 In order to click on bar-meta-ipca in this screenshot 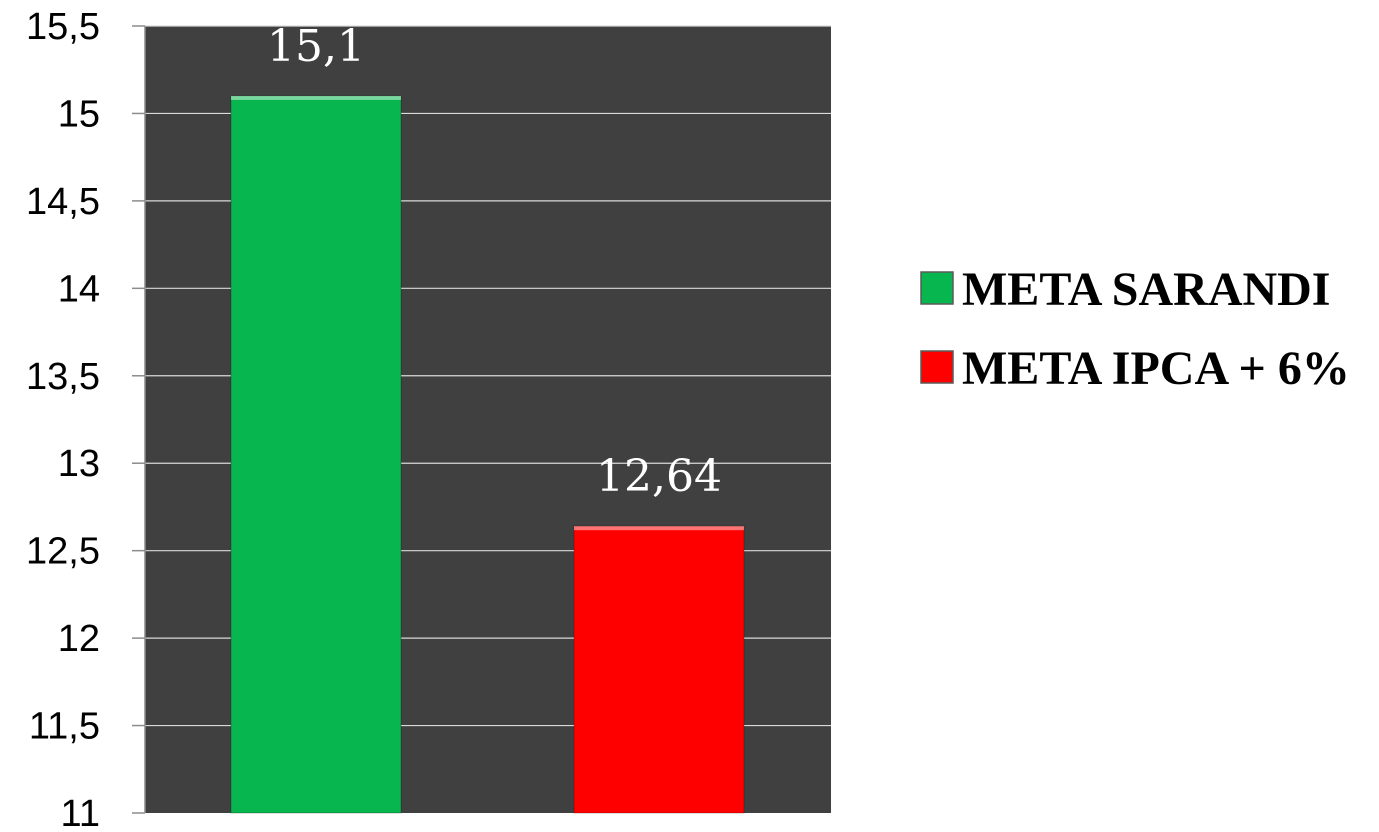, I will do `click(659, 669)`.